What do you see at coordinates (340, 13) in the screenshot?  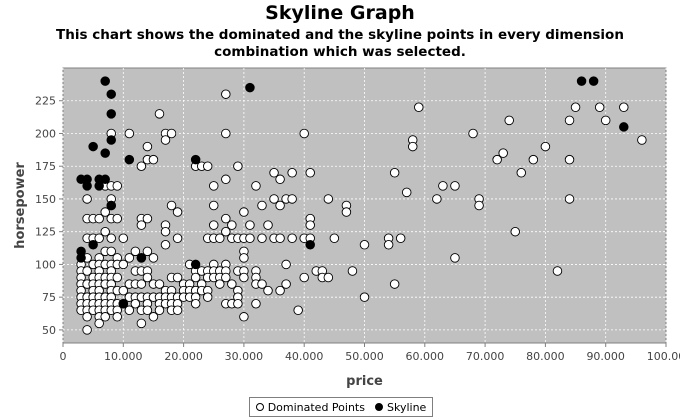 I see `chart-title: Skyline Graph` at bounding box center [340, 13].